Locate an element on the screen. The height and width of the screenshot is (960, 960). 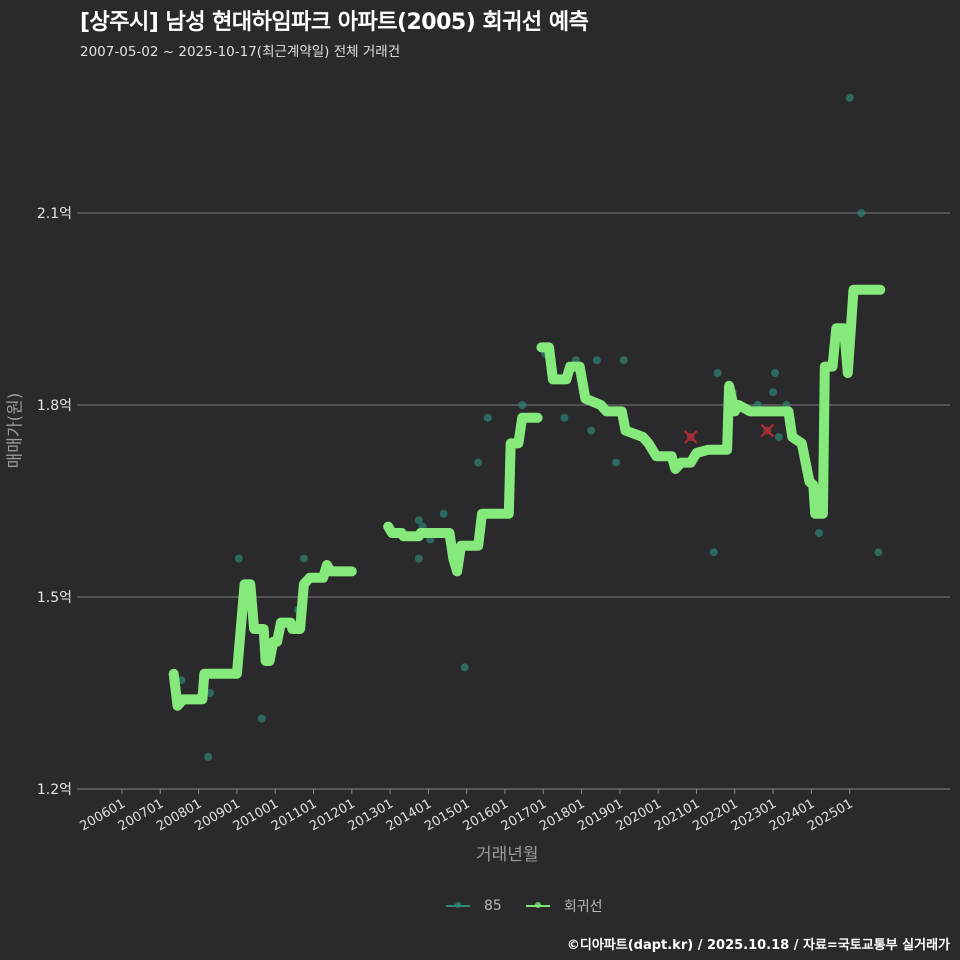
legend-swatch-85-icon is located at coordinates (458, 905).